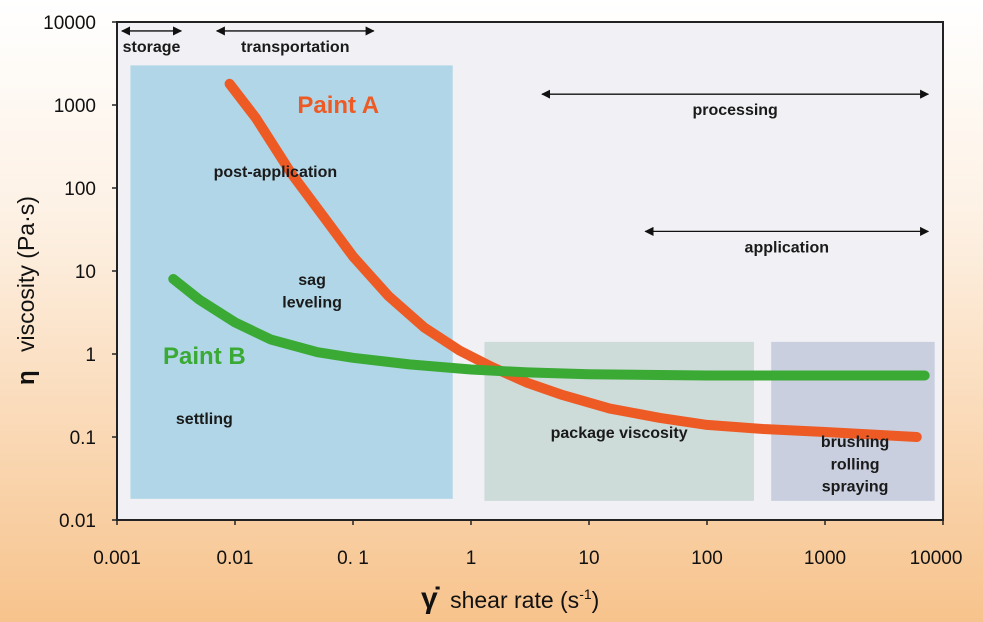 Image resolution: width=983 pixels, height=622 pixels. What do you see at coordinates (510, 598) in the screenshot?
I see `x-axis-label: γ̇ shear rate (s-1)` at bounding box center [510, 598].